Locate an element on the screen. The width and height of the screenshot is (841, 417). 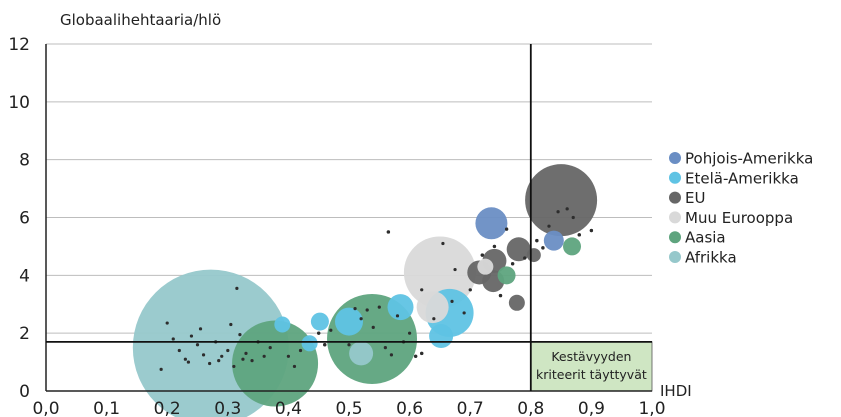
x-tick-label: 0,3 is located at coordinates (227, 408).